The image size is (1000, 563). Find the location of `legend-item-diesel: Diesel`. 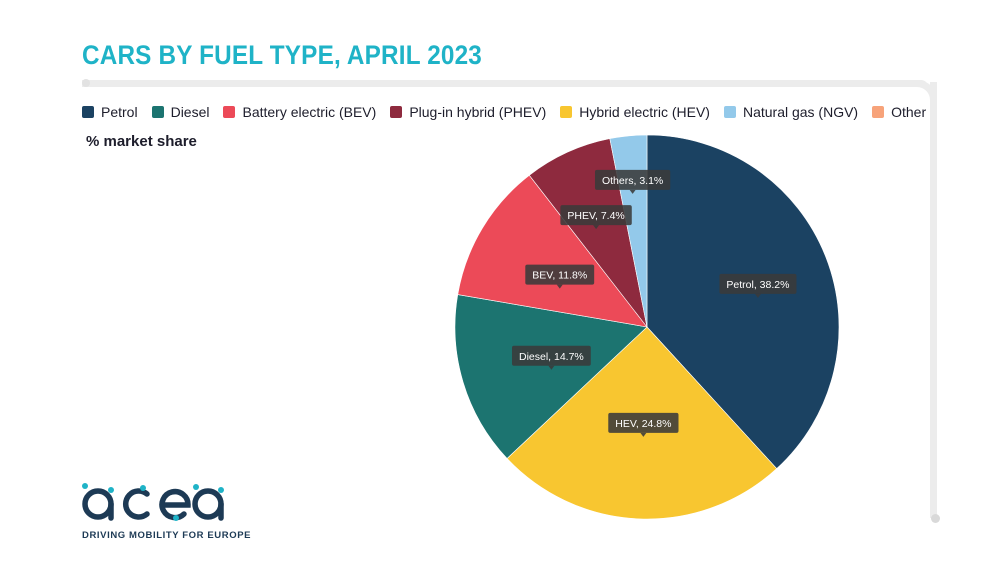

legend-item-diesel: Diesel is located at coordinates (180, 112).